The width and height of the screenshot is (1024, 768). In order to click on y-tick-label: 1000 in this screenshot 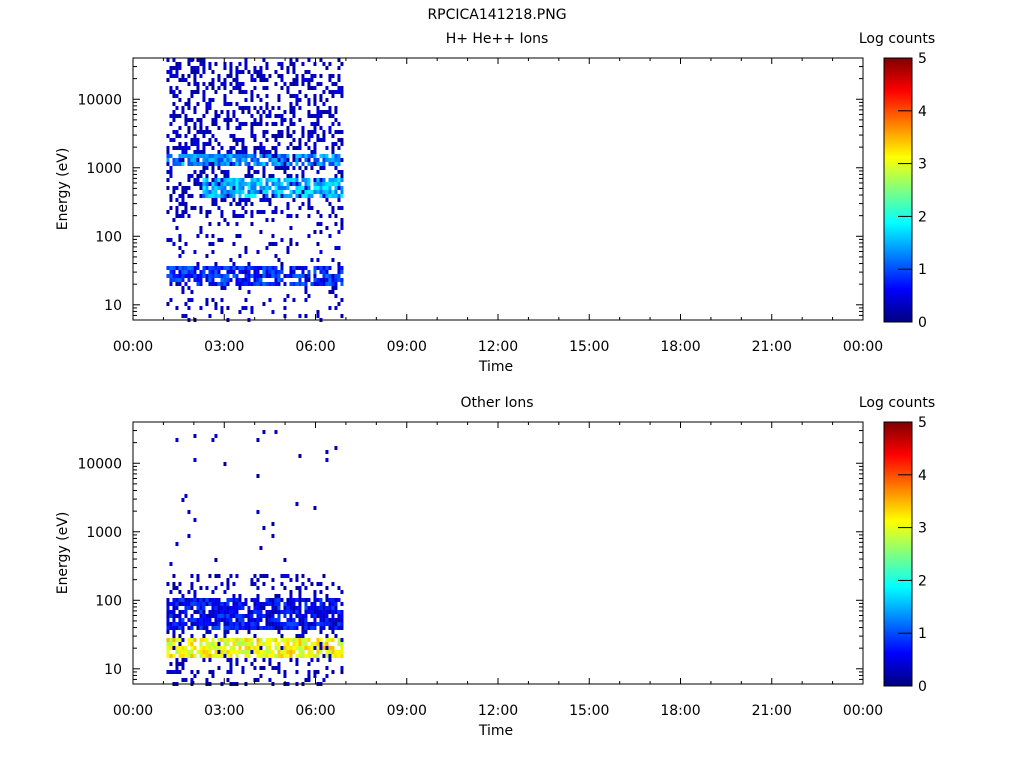, I will do `click(104, 169)`.